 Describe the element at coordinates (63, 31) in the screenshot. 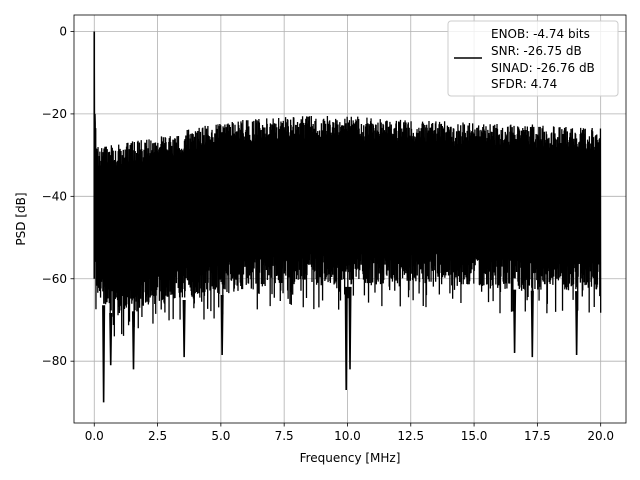

I see `y-tick-label: 0` at that location.